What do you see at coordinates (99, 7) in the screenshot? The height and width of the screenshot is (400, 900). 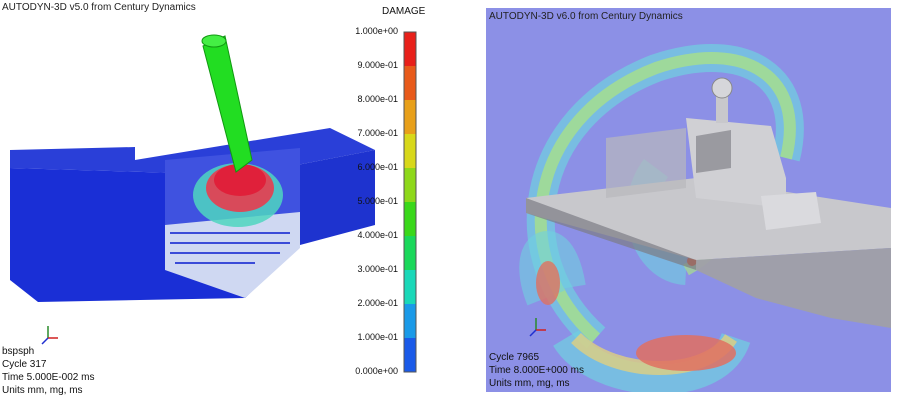 I see `left-app-title: AUTODYN-3D v5.0 from Century Dynamics` at bounding box center [99, 7].